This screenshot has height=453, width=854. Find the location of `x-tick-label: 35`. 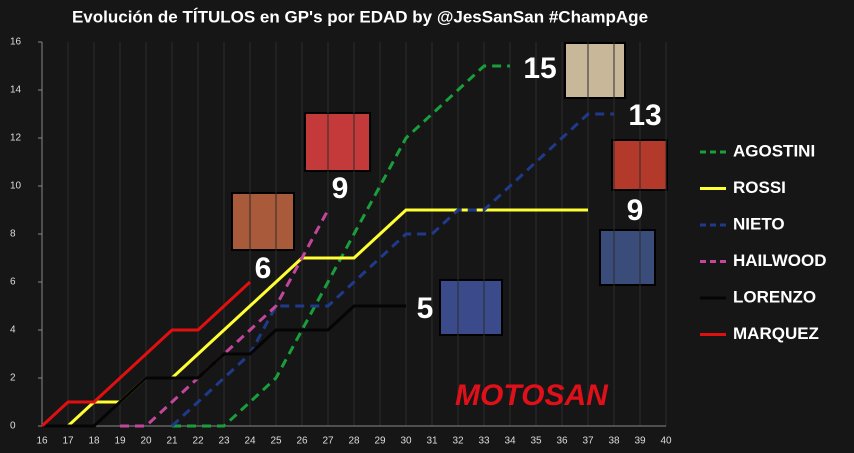

x-tick-label: 35 is located at coordinates (536, 441).